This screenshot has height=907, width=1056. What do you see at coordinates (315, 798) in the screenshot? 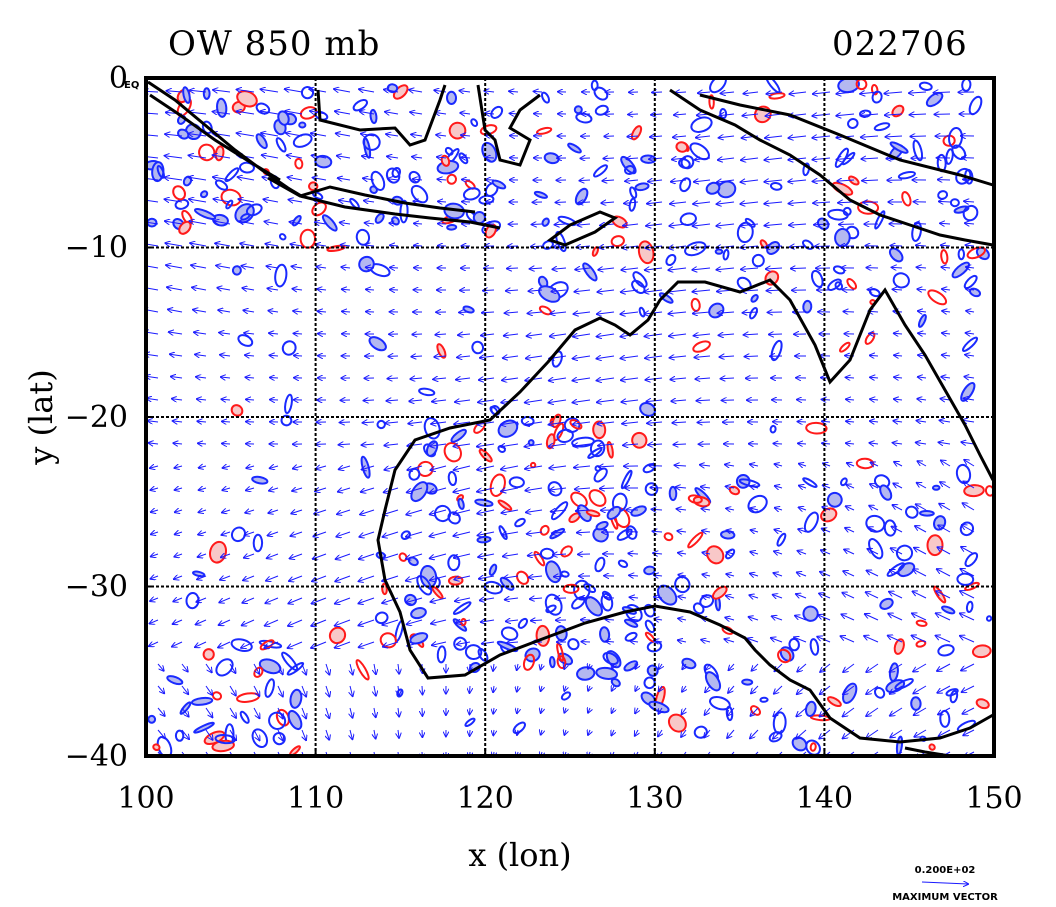
I see `x-tick-label: 110` at bounding box center [315, 798].